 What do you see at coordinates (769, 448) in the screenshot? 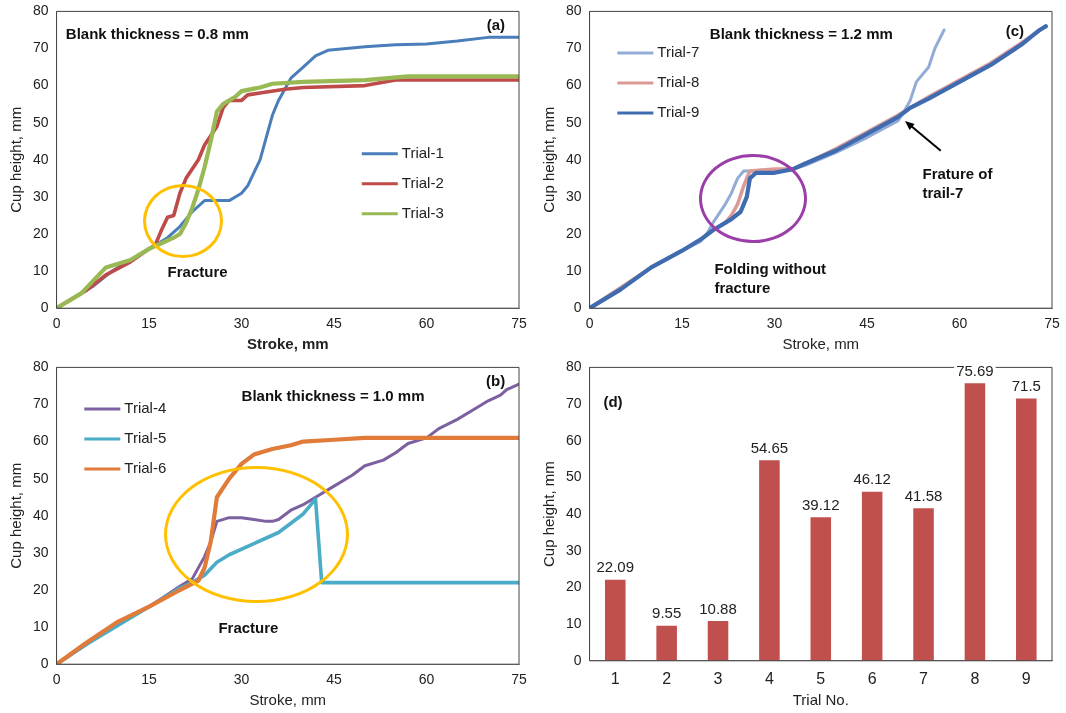
I see `data-label: 54.65` at bounding box center [769, 448].